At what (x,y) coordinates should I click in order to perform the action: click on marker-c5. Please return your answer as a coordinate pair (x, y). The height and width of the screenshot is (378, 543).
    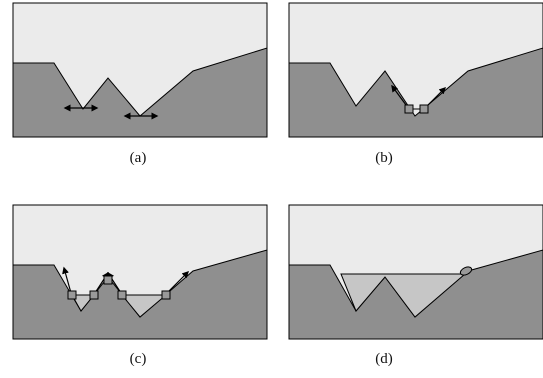
    Looking at the image, I should click on (166, 295).